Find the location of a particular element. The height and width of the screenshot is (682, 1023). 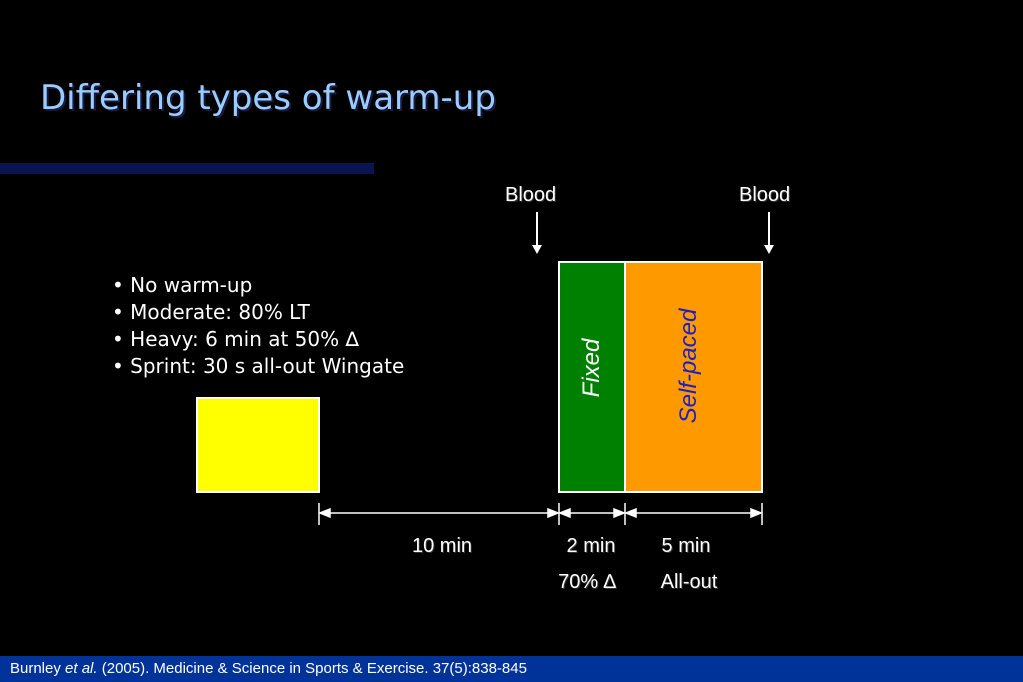

list-item: Moderate: 80% LT is located at coordinates (258, 312).